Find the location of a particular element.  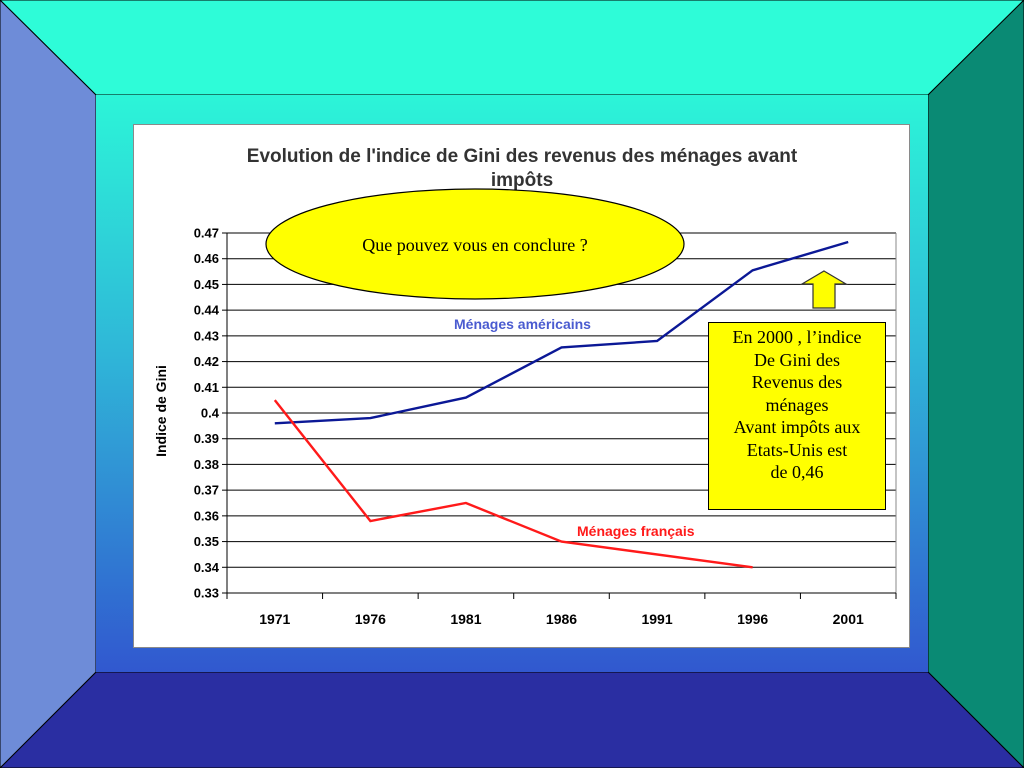

callout-line: Etats-Unis est is located at coordinates (797, 449).